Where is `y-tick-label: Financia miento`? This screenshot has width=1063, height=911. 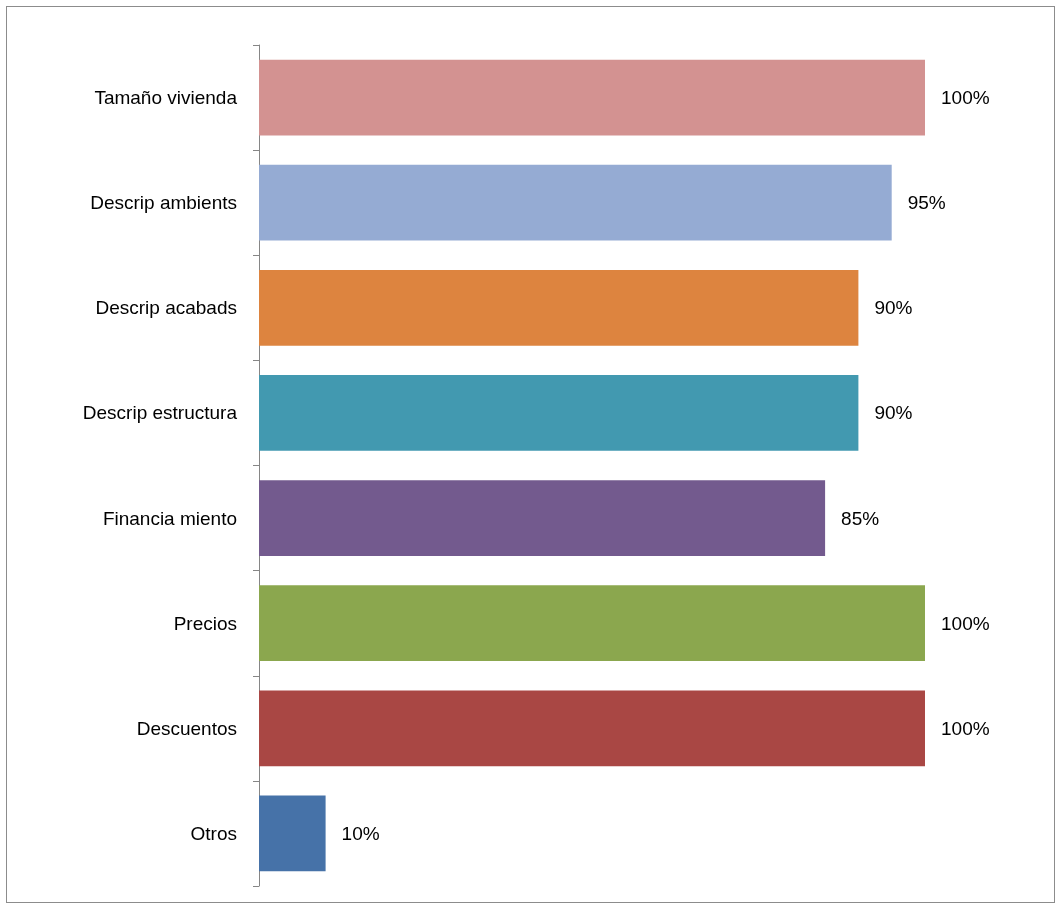
y-tick-label: Financia miento is located at coordinates (169, 518).